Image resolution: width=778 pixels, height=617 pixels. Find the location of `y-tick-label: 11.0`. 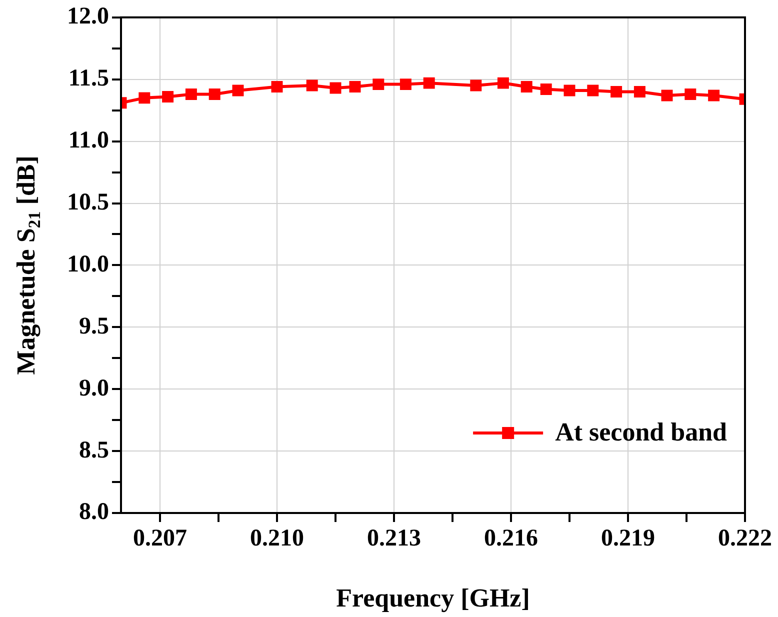

y-tick-label: 11.0 is located at coordinates (88, 141).